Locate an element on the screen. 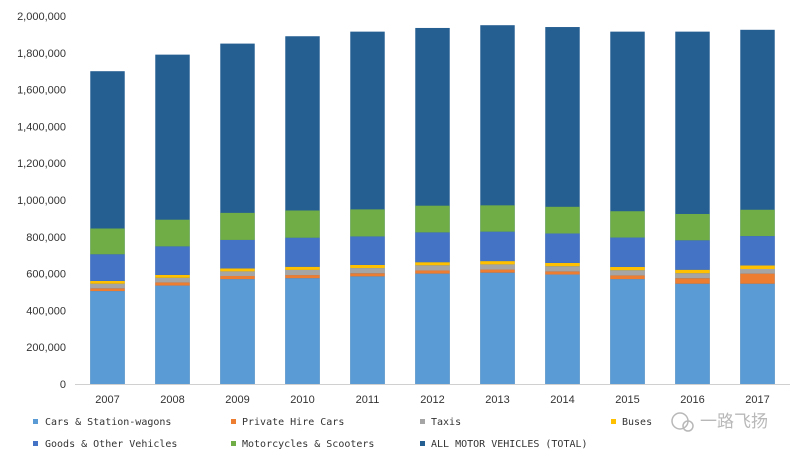 The height and width of the screenshot is (457, 800). legend-swatch-goods is located at coordinates (35, 443).